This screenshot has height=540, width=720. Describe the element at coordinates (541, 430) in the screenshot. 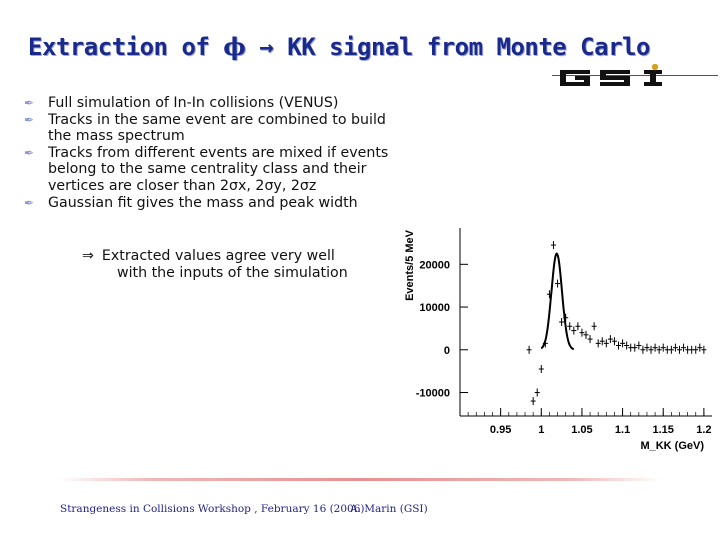

I see `x-tick-label: 1` at that location.